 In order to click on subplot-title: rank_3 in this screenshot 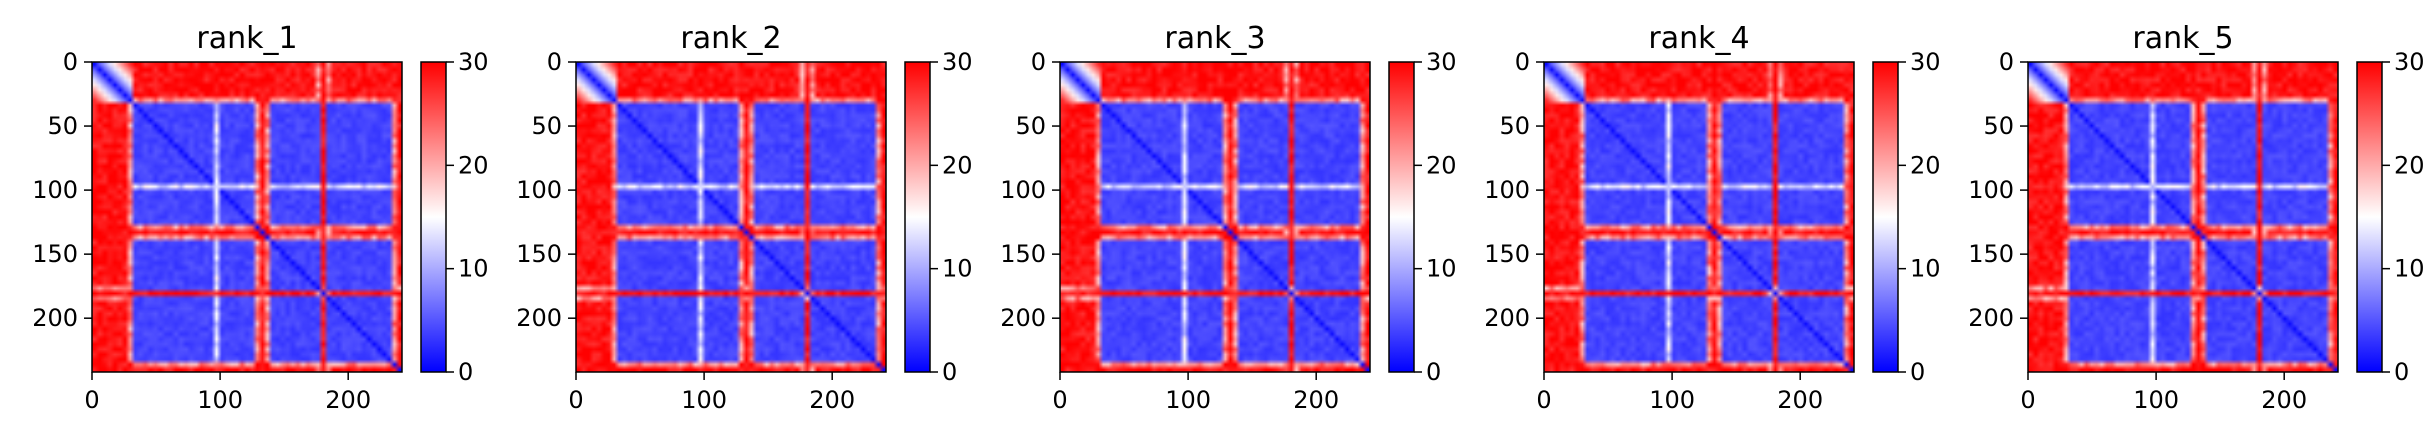, I will do `click(1214, 38)`.